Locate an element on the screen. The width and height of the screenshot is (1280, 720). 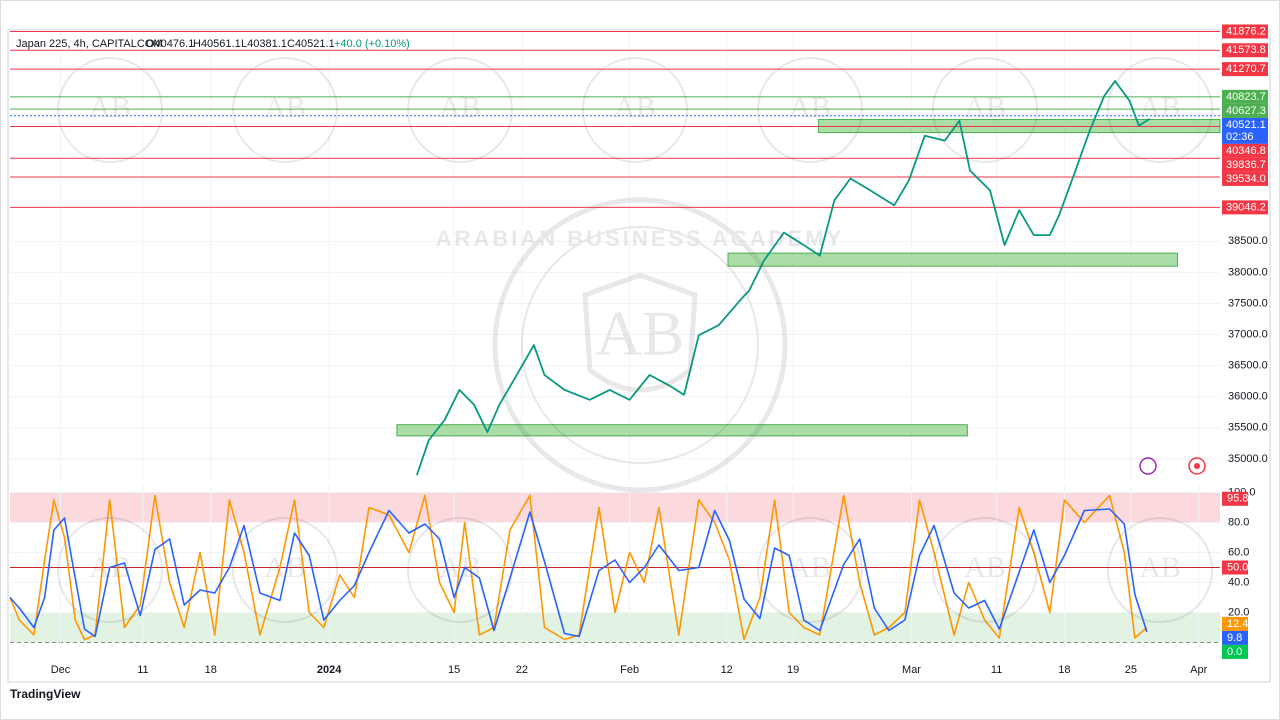
level-label: 39836.7 is located at coordinates (1246, 165).